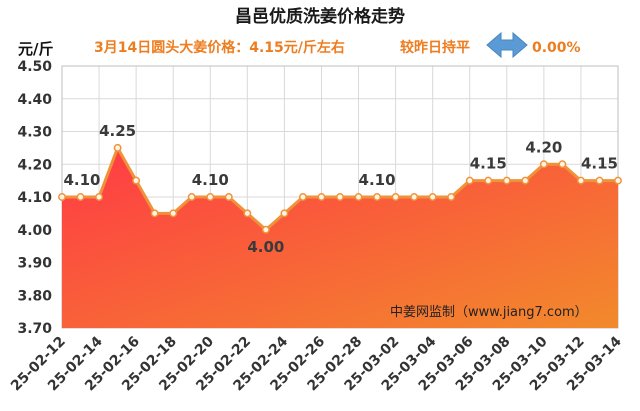  Describe the element at coordinates (265, 247) in the screenshot. I see `data-label: 4.00` at that location.